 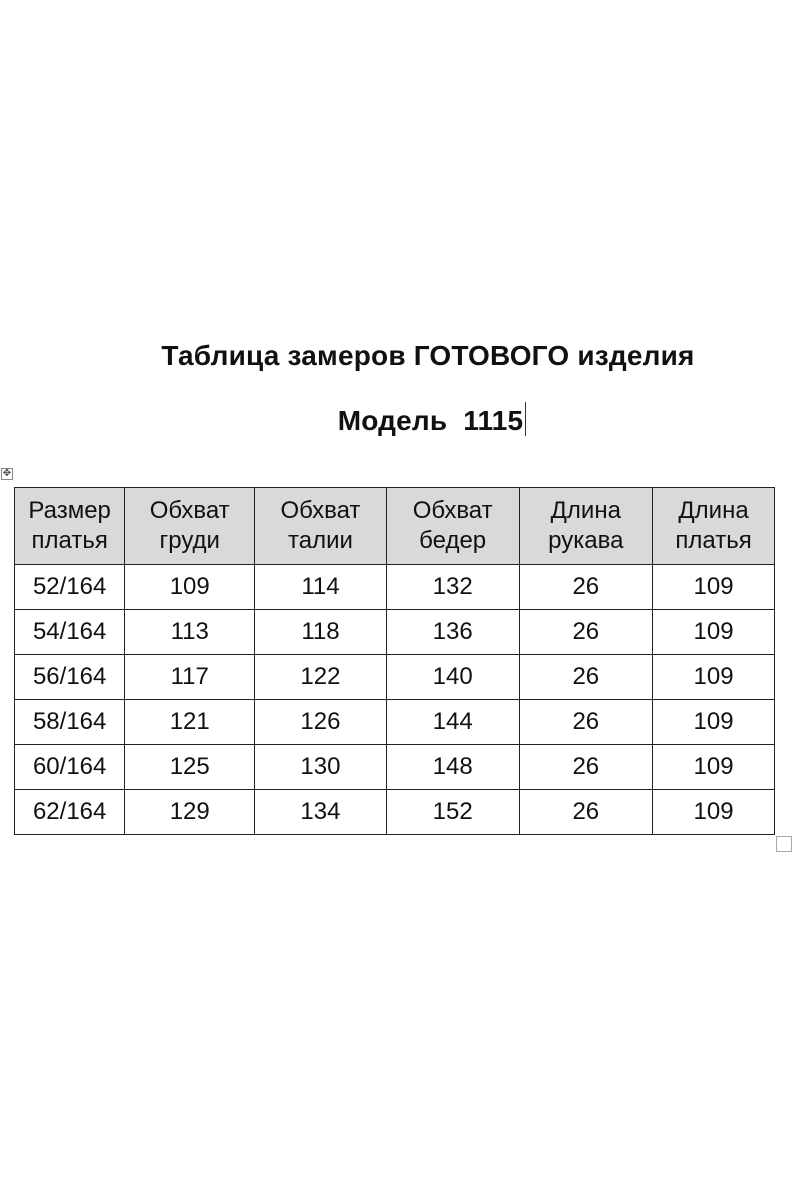 What do you see at coordinates (452, 767) in the screenshot?
I see `table-cell: 148` at bounding box center [452, 767].